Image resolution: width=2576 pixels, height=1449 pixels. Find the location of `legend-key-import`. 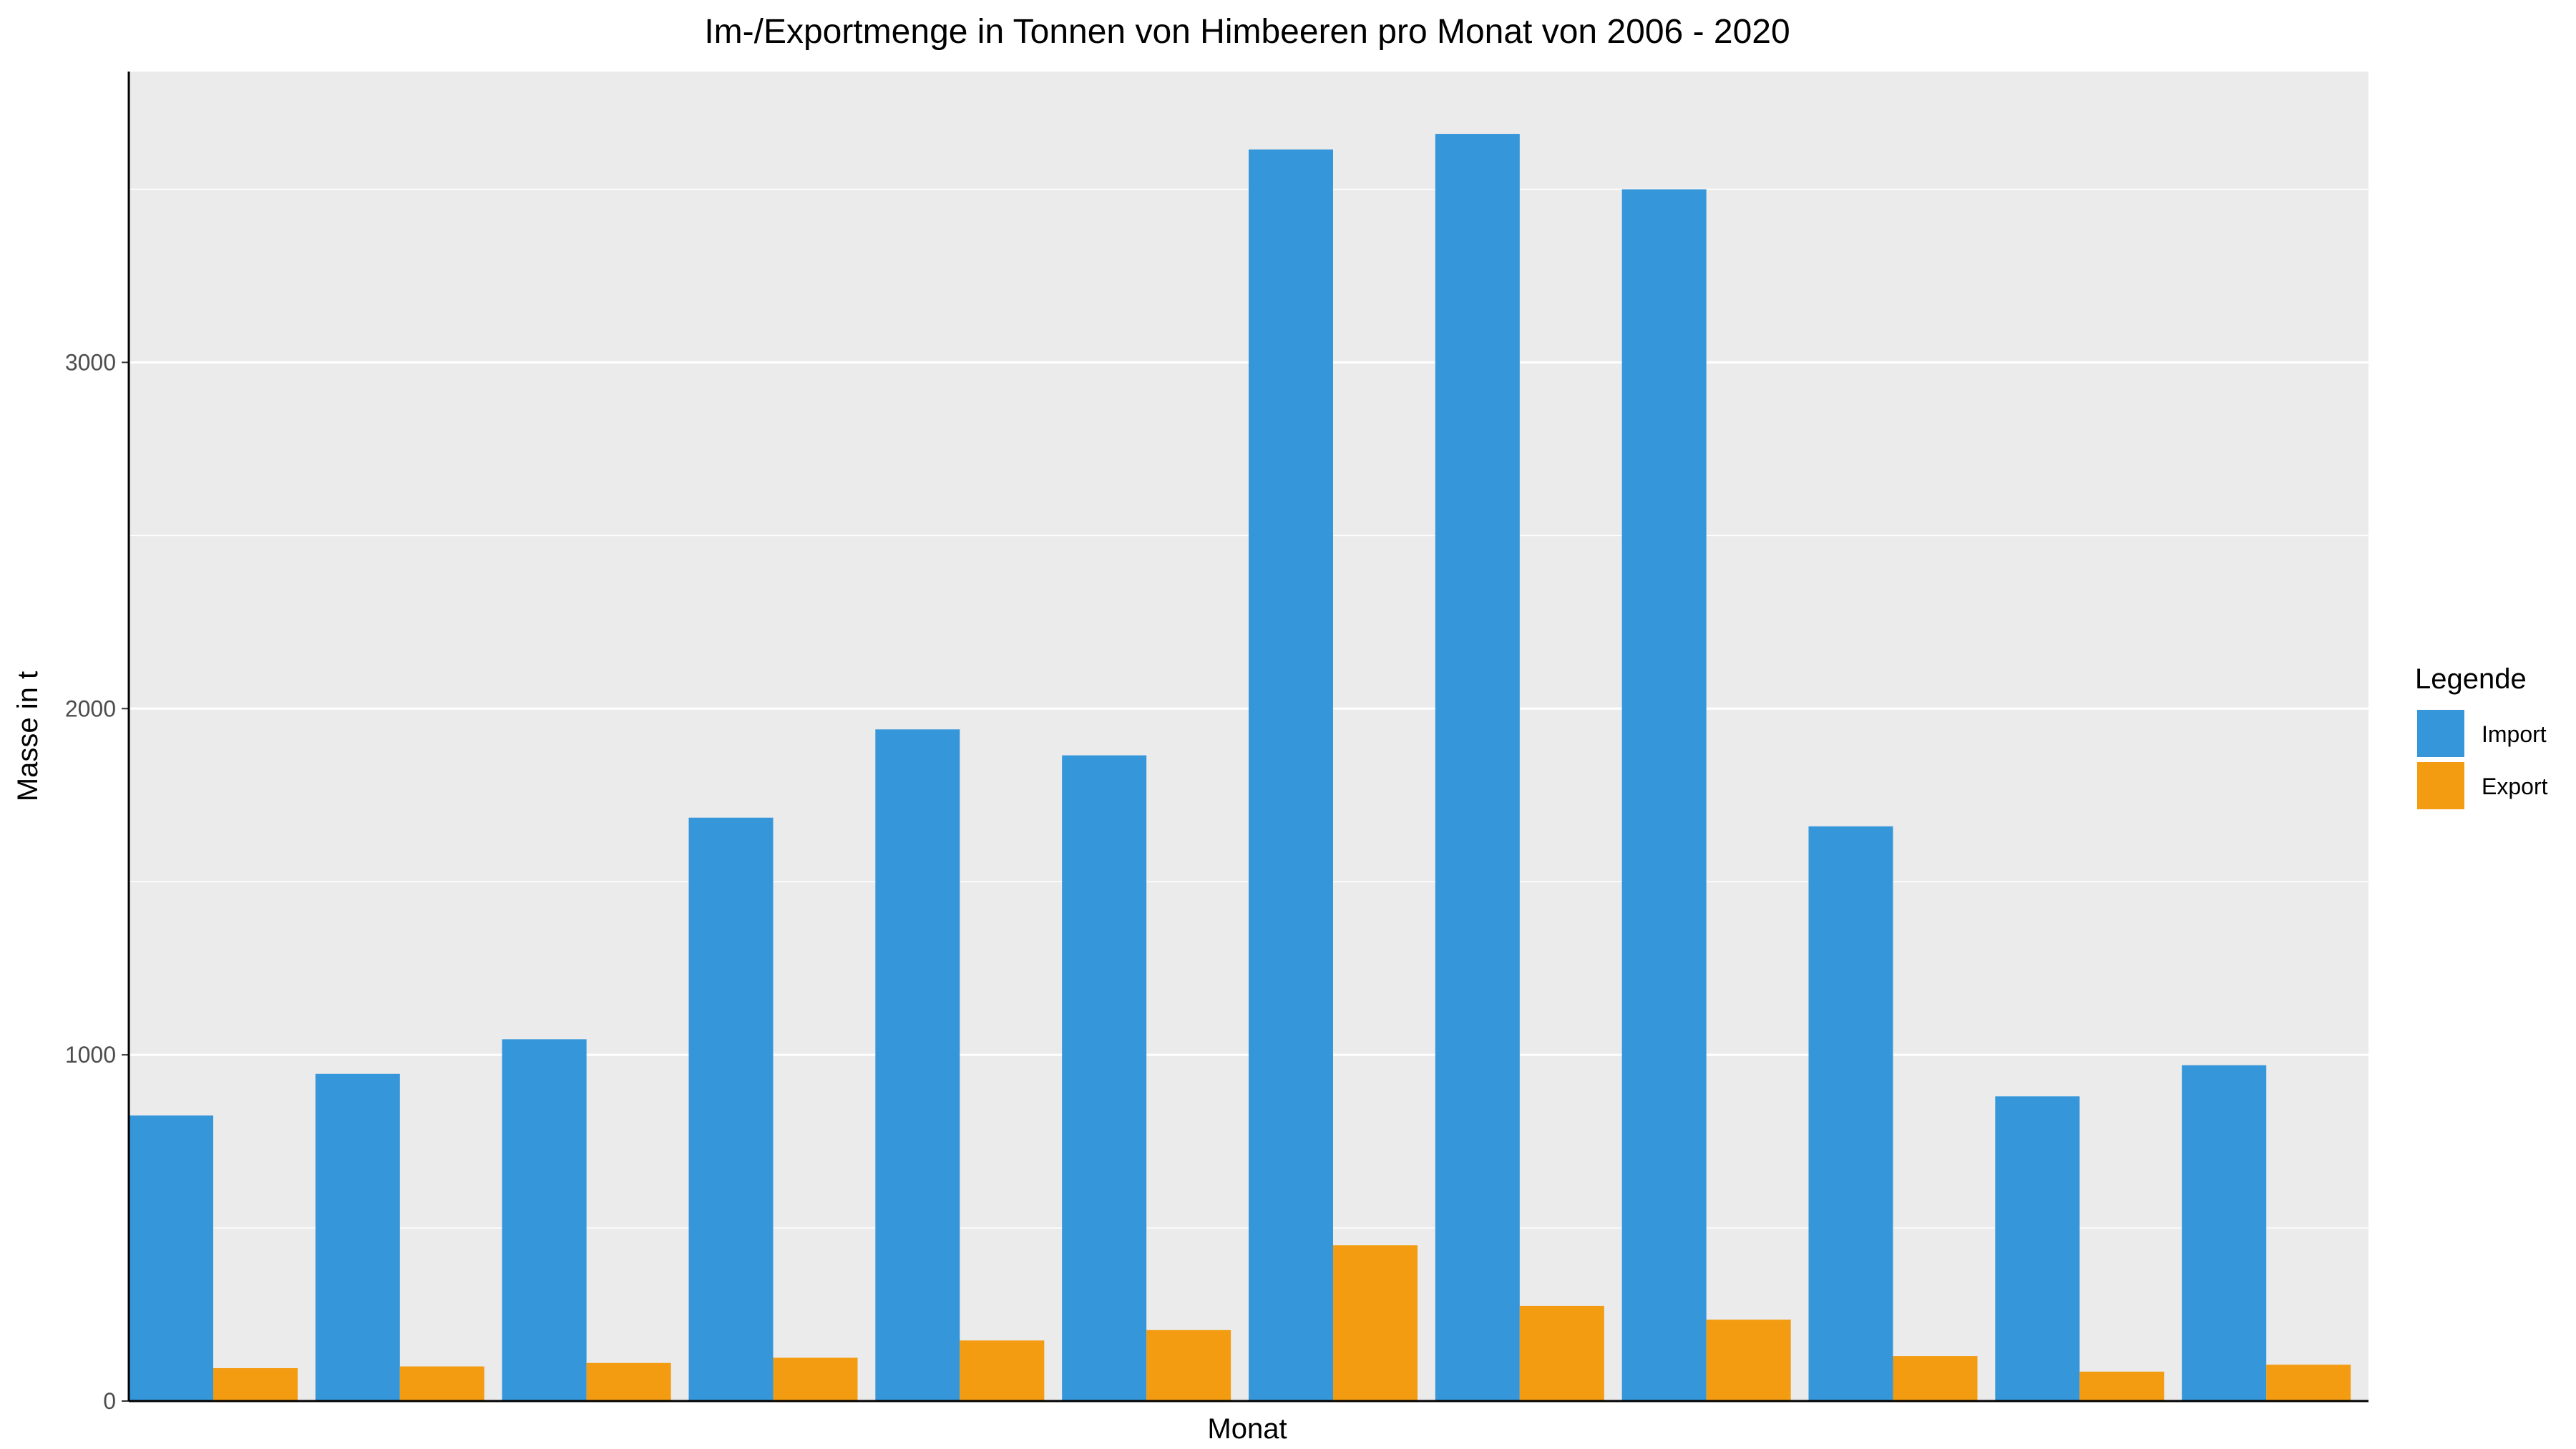

legend-key-import is located at coordinates (2440, 733).